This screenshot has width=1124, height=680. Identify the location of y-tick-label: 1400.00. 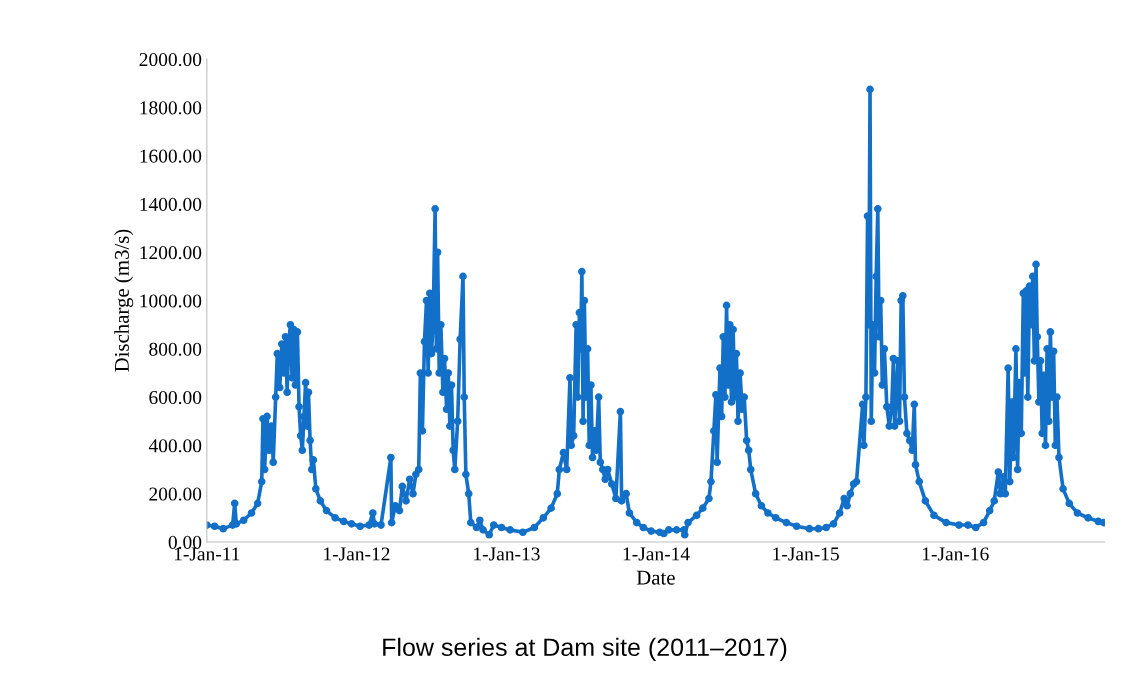
(171, 204).